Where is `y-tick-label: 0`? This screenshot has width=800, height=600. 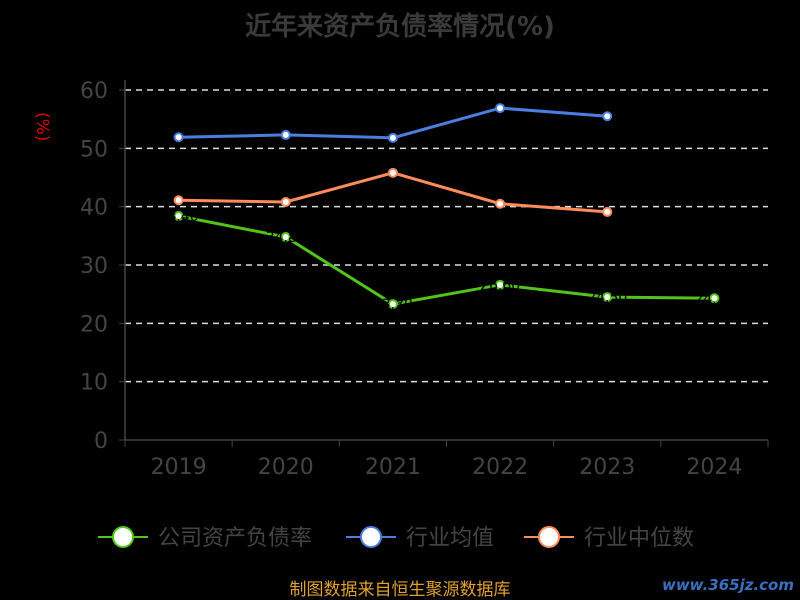
y-tick-label: 0 is located at coordinates (101, 441).